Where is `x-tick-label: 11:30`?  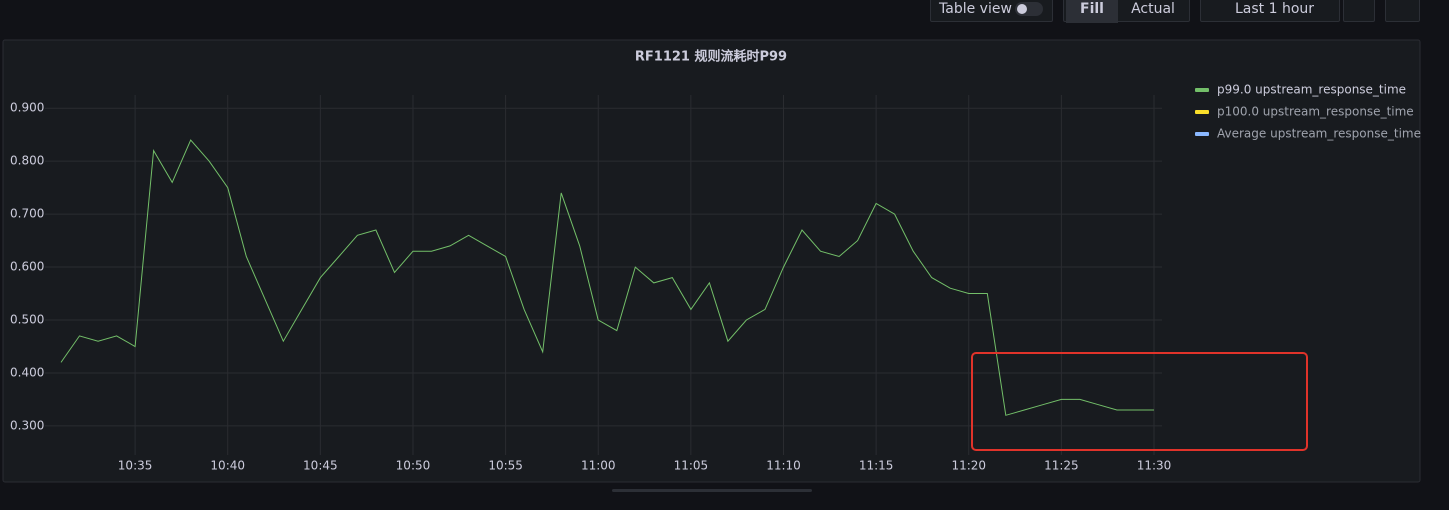 x-tick-label: 11:30 is located at coordinates (1154, 466).